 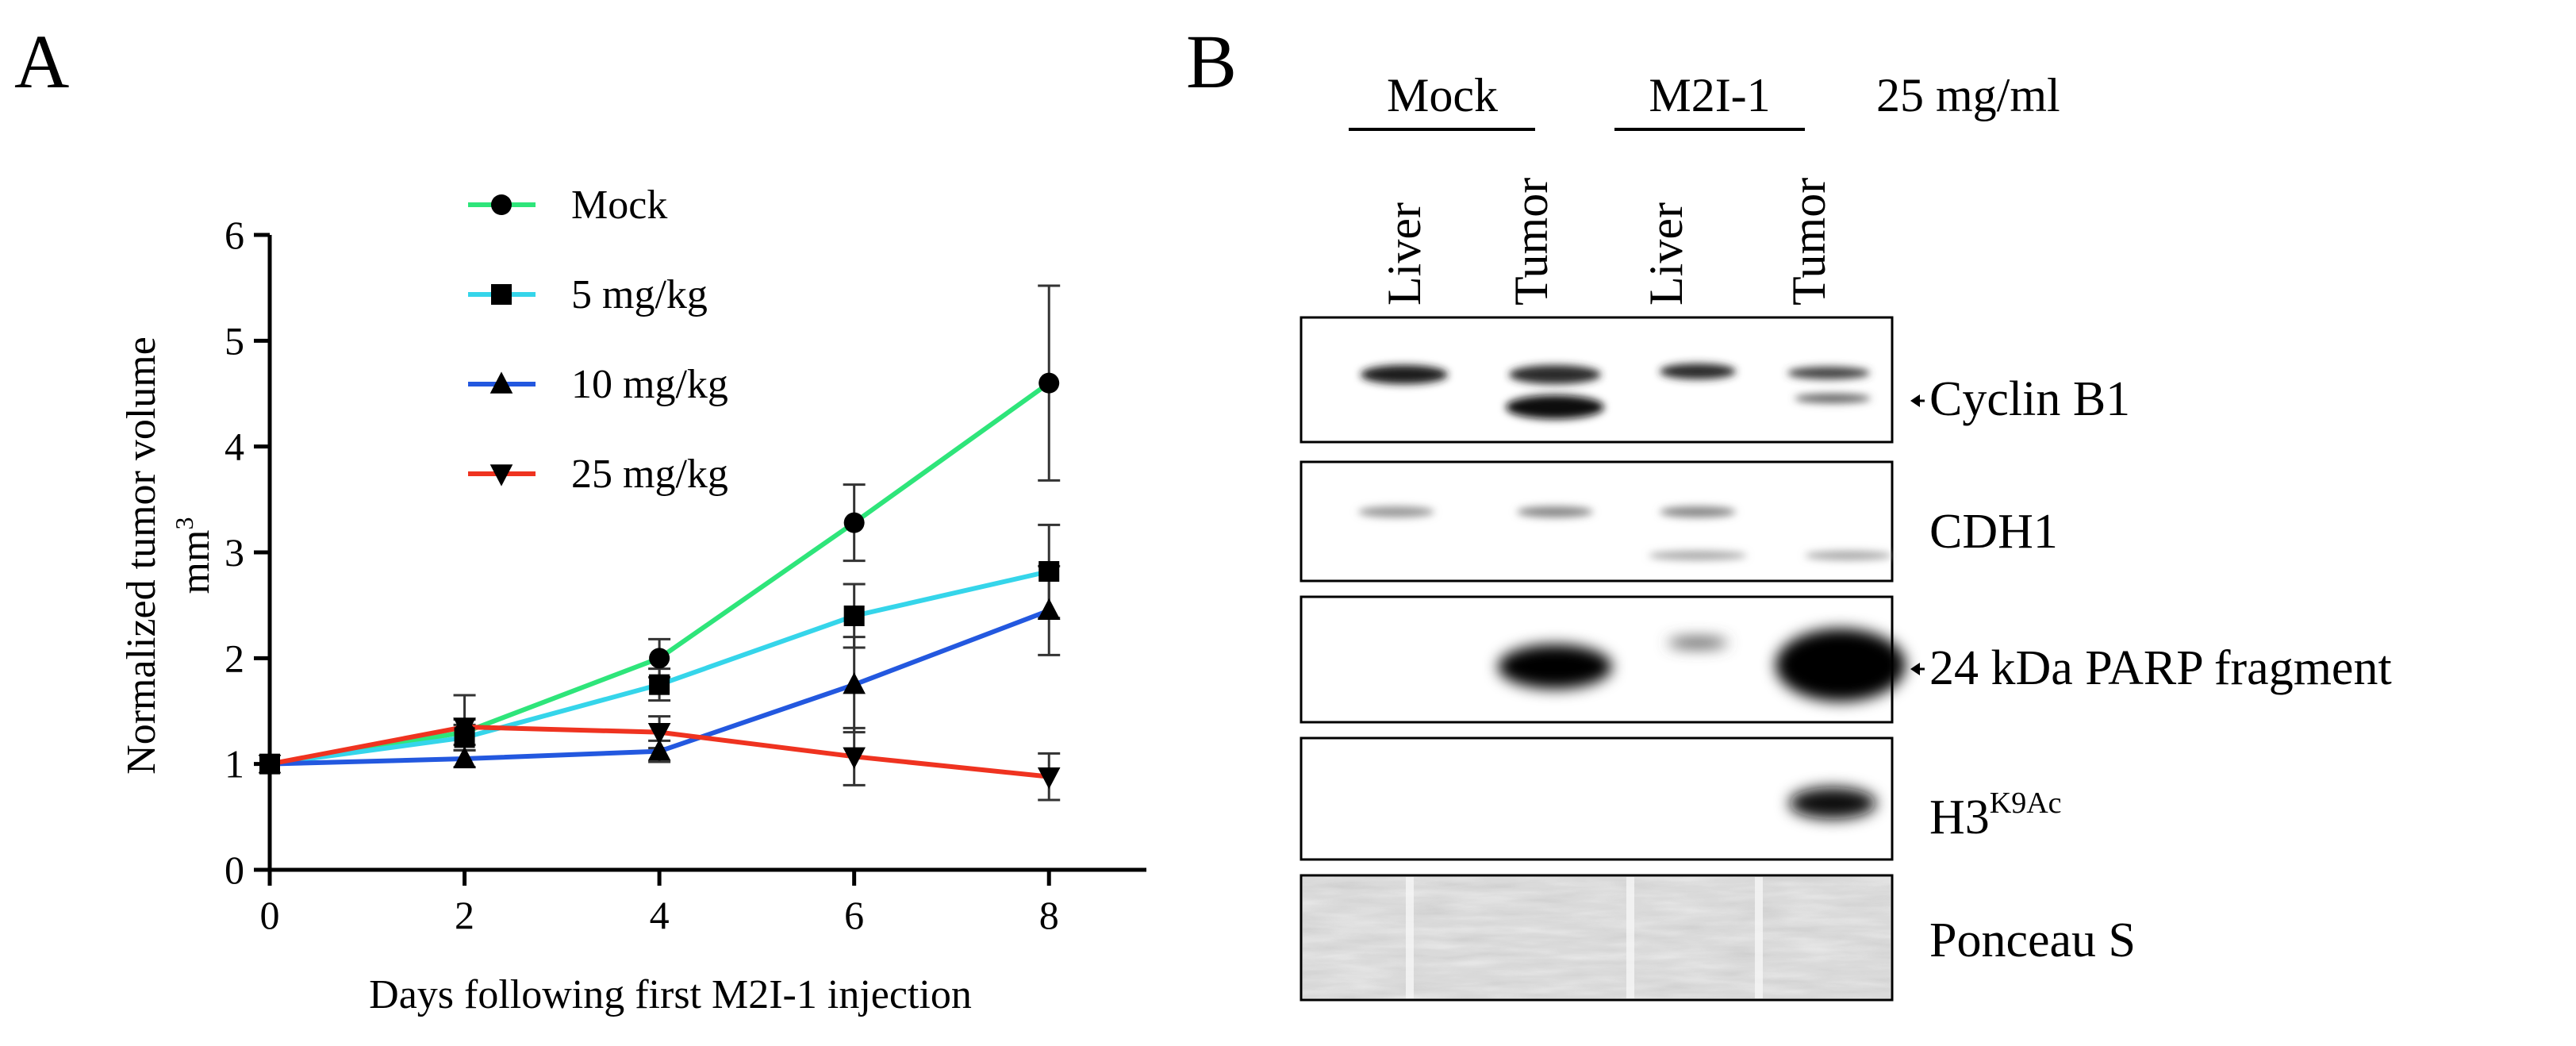 What do you see at coordinates (1442, 95) in the screenshot?
I see `group-label-mock: Mock` at bounding box center [1442, 95].